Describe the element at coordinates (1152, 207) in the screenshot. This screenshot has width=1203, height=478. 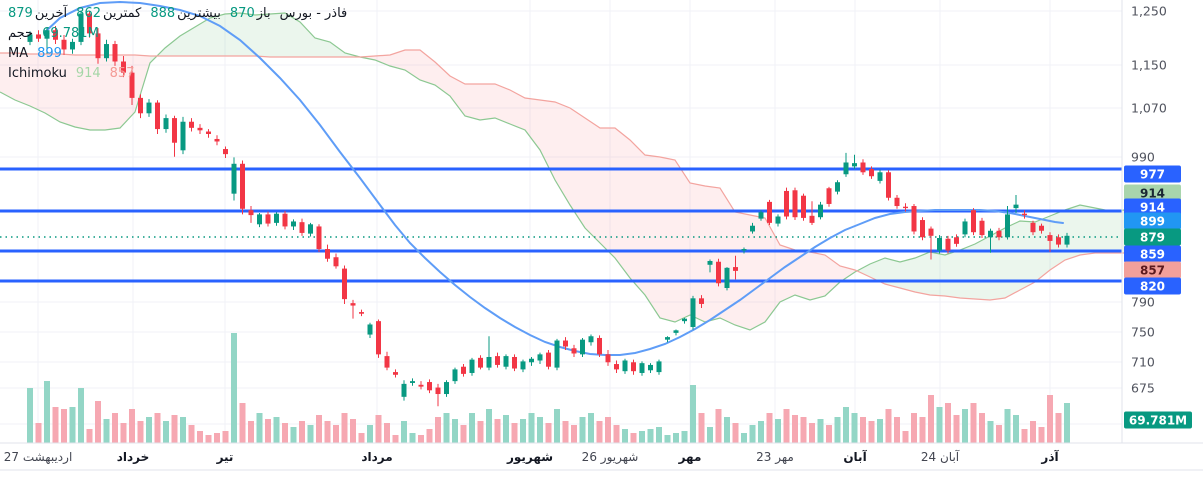
I see `level-badge: 914` at that location.